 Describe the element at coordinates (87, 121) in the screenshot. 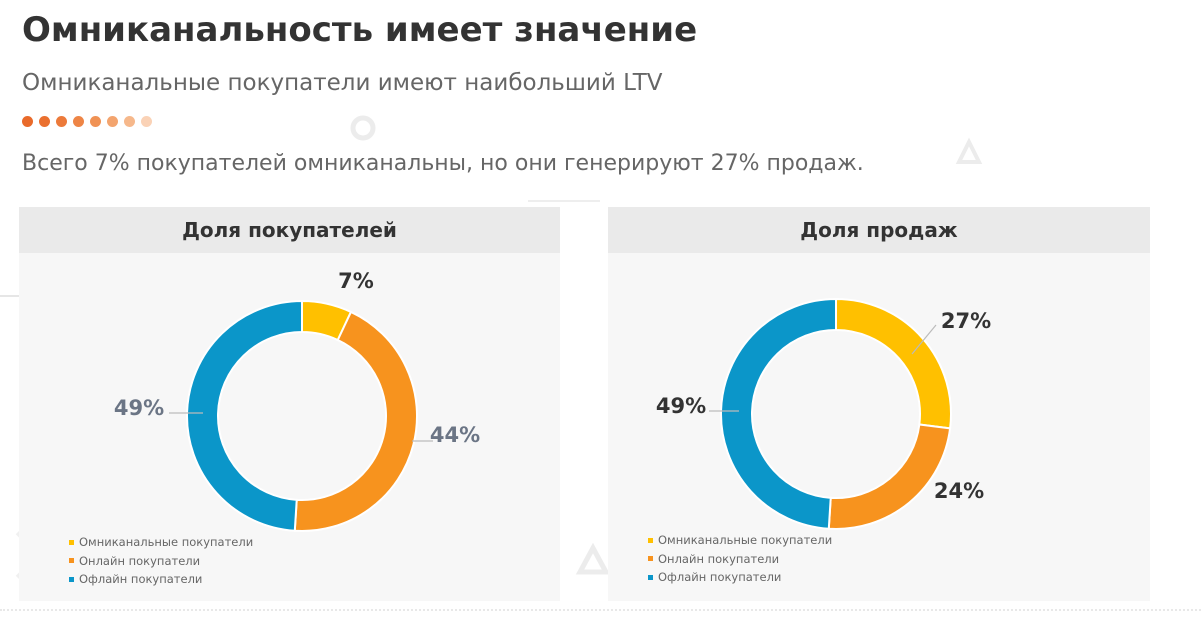

I see `decorative-dots` at that location.